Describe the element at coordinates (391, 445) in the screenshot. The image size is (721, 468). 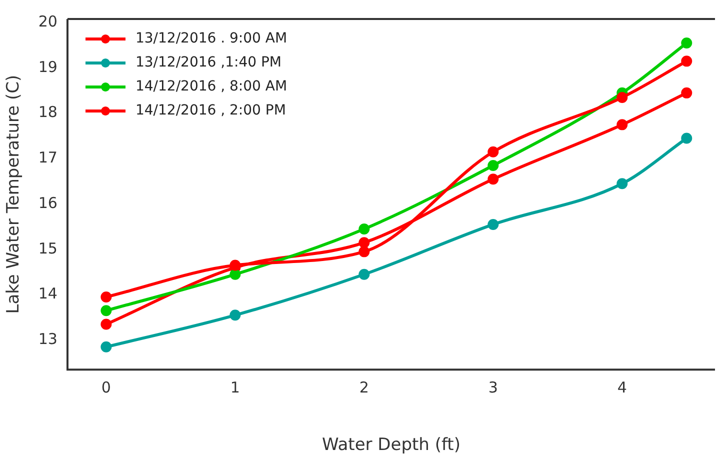
I see `x-axis-title: Water Depth (ft)` at that location.